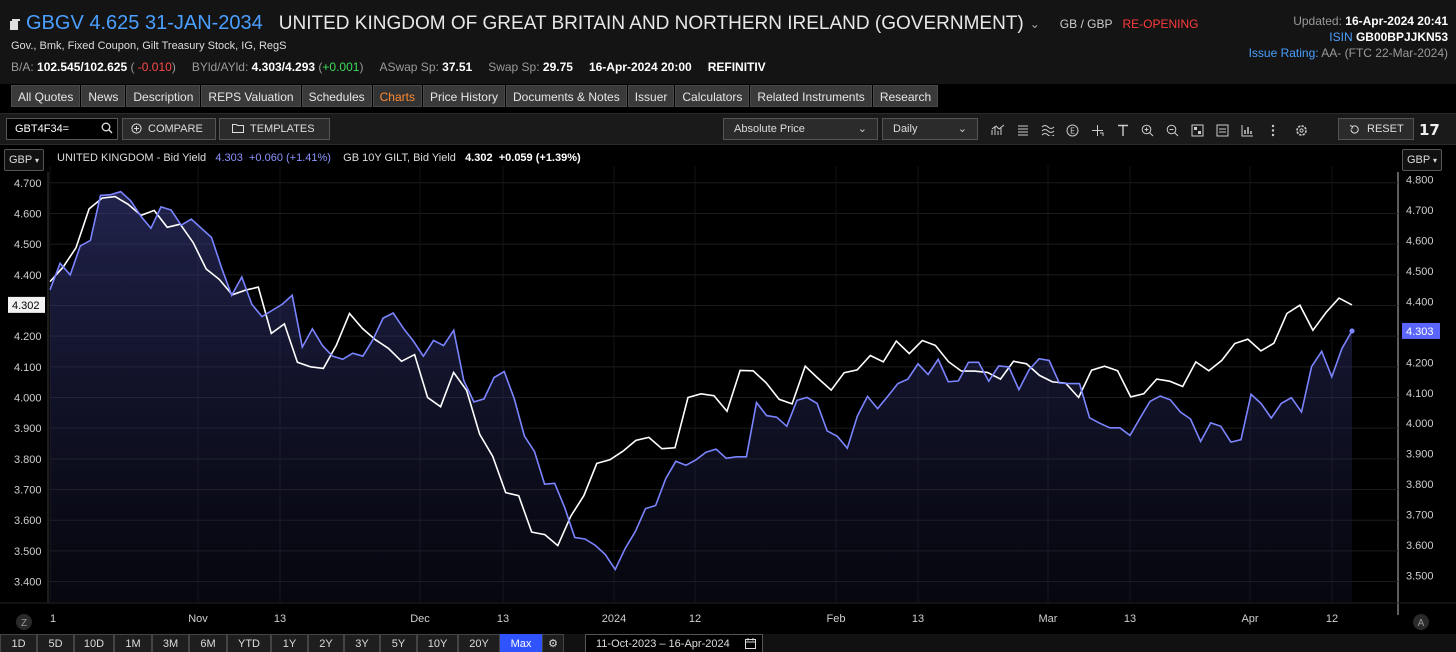  What do you see at coordinates (736, 67) in the screenshot?
I see `quote-source: REFINITIV` at bounding box center [736, 67].